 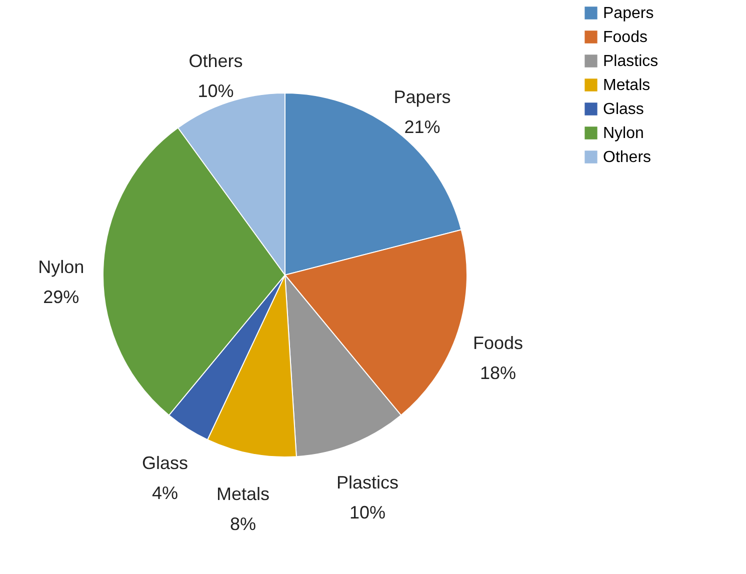 What do you see at coordinates (243, 494) in the screenshot?
I see `slice-label: Metals` at bounding box center [243, 494].